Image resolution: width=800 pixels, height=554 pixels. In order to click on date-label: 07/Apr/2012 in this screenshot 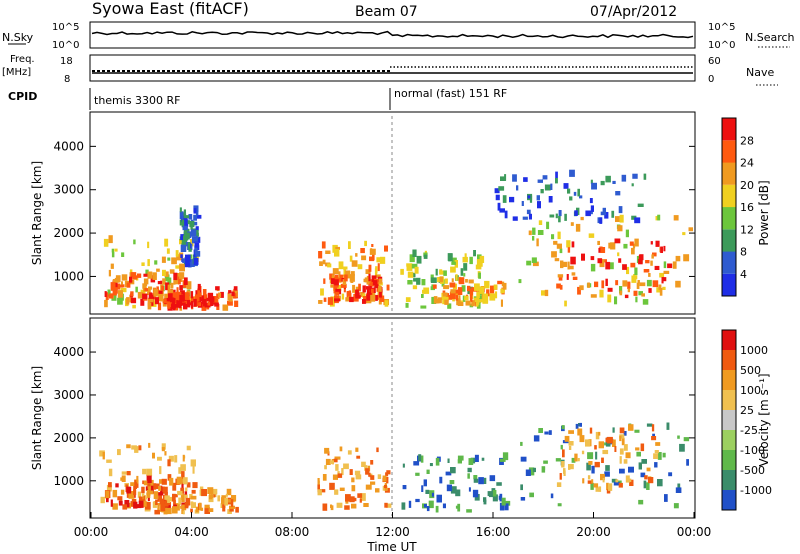, I will do `click(633, 12)`.